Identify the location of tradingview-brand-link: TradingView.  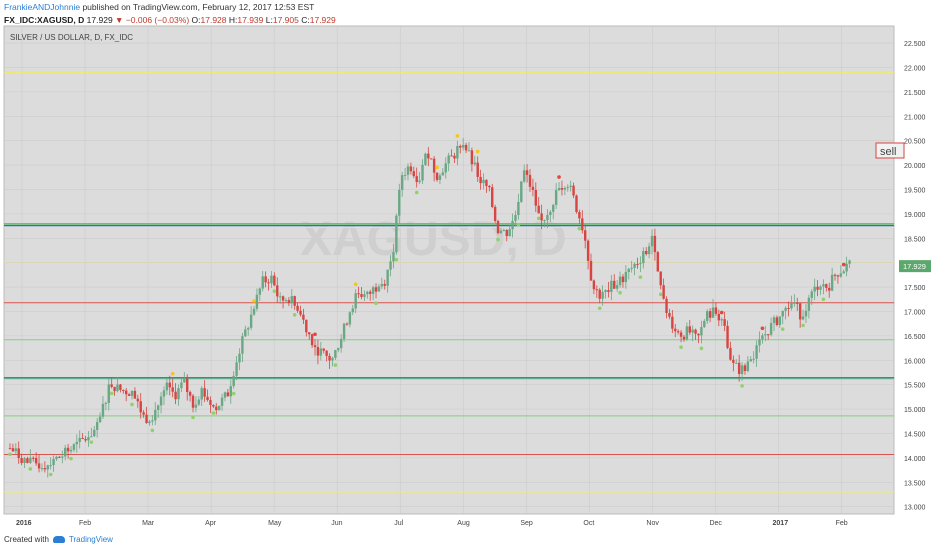
(90, 539).